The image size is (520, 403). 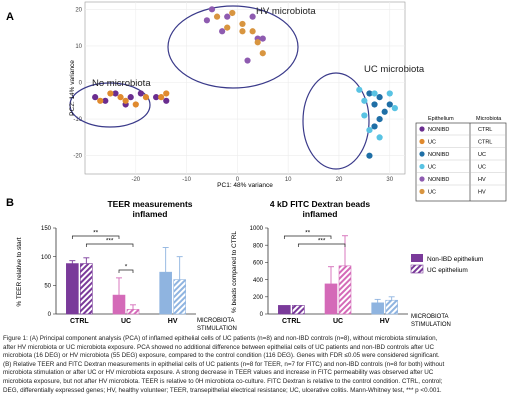 I want to click on y-tick-label: 0, so click(x=262, y=315).